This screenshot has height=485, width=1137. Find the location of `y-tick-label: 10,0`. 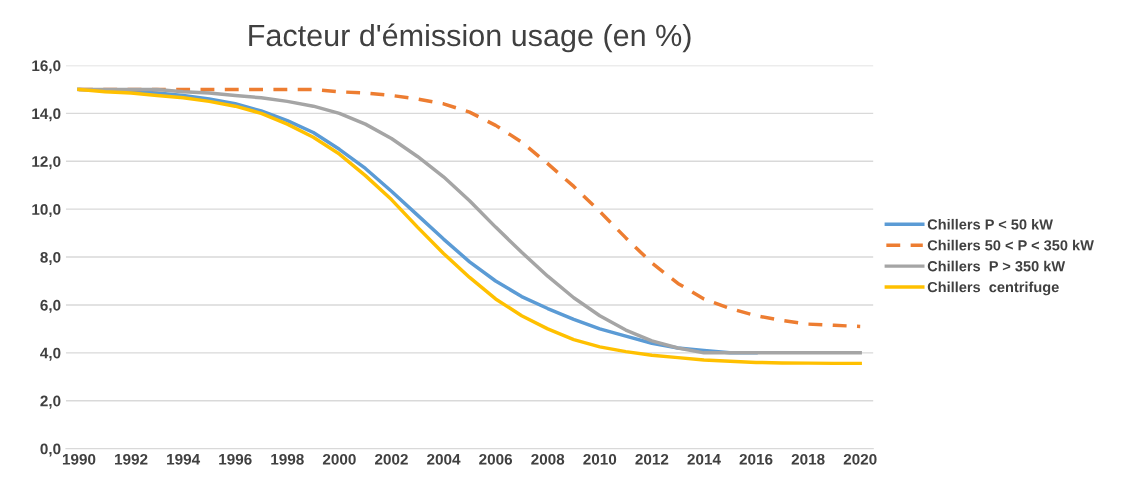

y-tick-label: 10,0 is located at coordinates (46, 211).